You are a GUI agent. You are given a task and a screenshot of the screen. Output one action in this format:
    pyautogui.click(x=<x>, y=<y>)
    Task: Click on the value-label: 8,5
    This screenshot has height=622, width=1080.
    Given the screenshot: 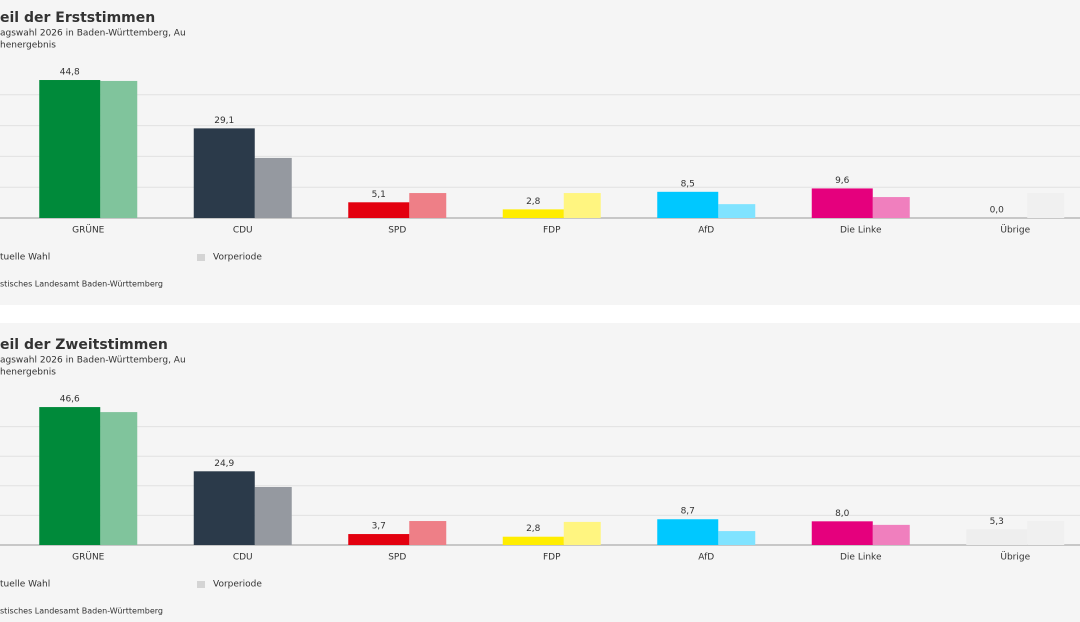 What is the action you would take?
    pyautogui.click(x=688, y=184)
    